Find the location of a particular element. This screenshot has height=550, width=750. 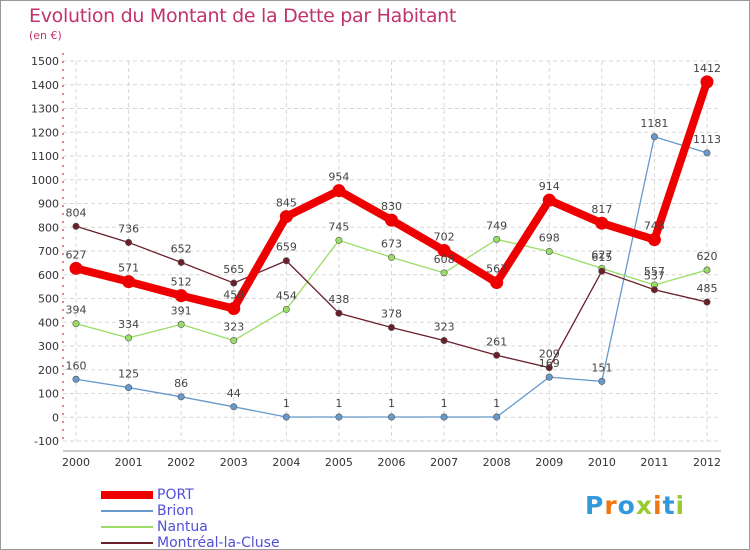

y-tick-label: 600 is located at coordinates (48, 275).